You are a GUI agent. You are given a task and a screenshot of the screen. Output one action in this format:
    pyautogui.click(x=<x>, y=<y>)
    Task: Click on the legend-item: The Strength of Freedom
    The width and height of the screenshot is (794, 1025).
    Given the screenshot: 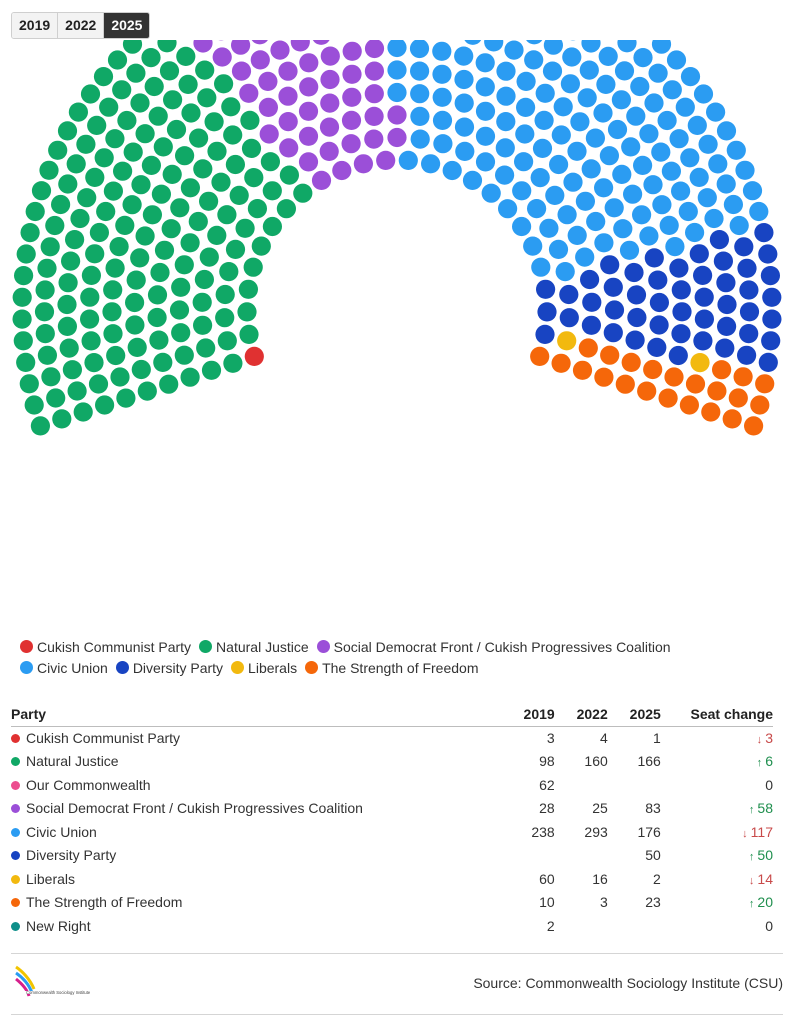 What is the action you would take?
    pyautogui.click(x=392, y=668)
    